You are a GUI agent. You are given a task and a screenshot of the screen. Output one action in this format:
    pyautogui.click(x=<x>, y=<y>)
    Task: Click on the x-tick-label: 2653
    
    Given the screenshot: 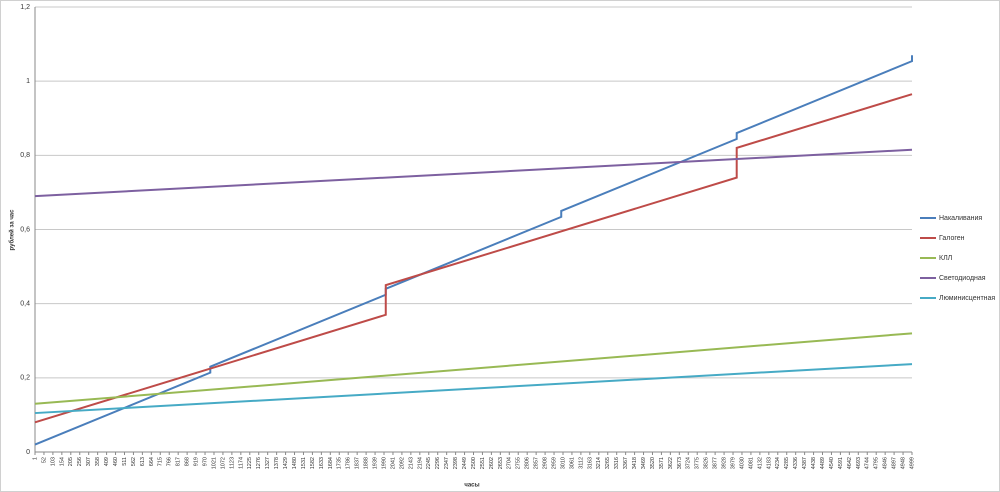 What is the action you would take?
    pyautogui.click(x=501, y=463)
    